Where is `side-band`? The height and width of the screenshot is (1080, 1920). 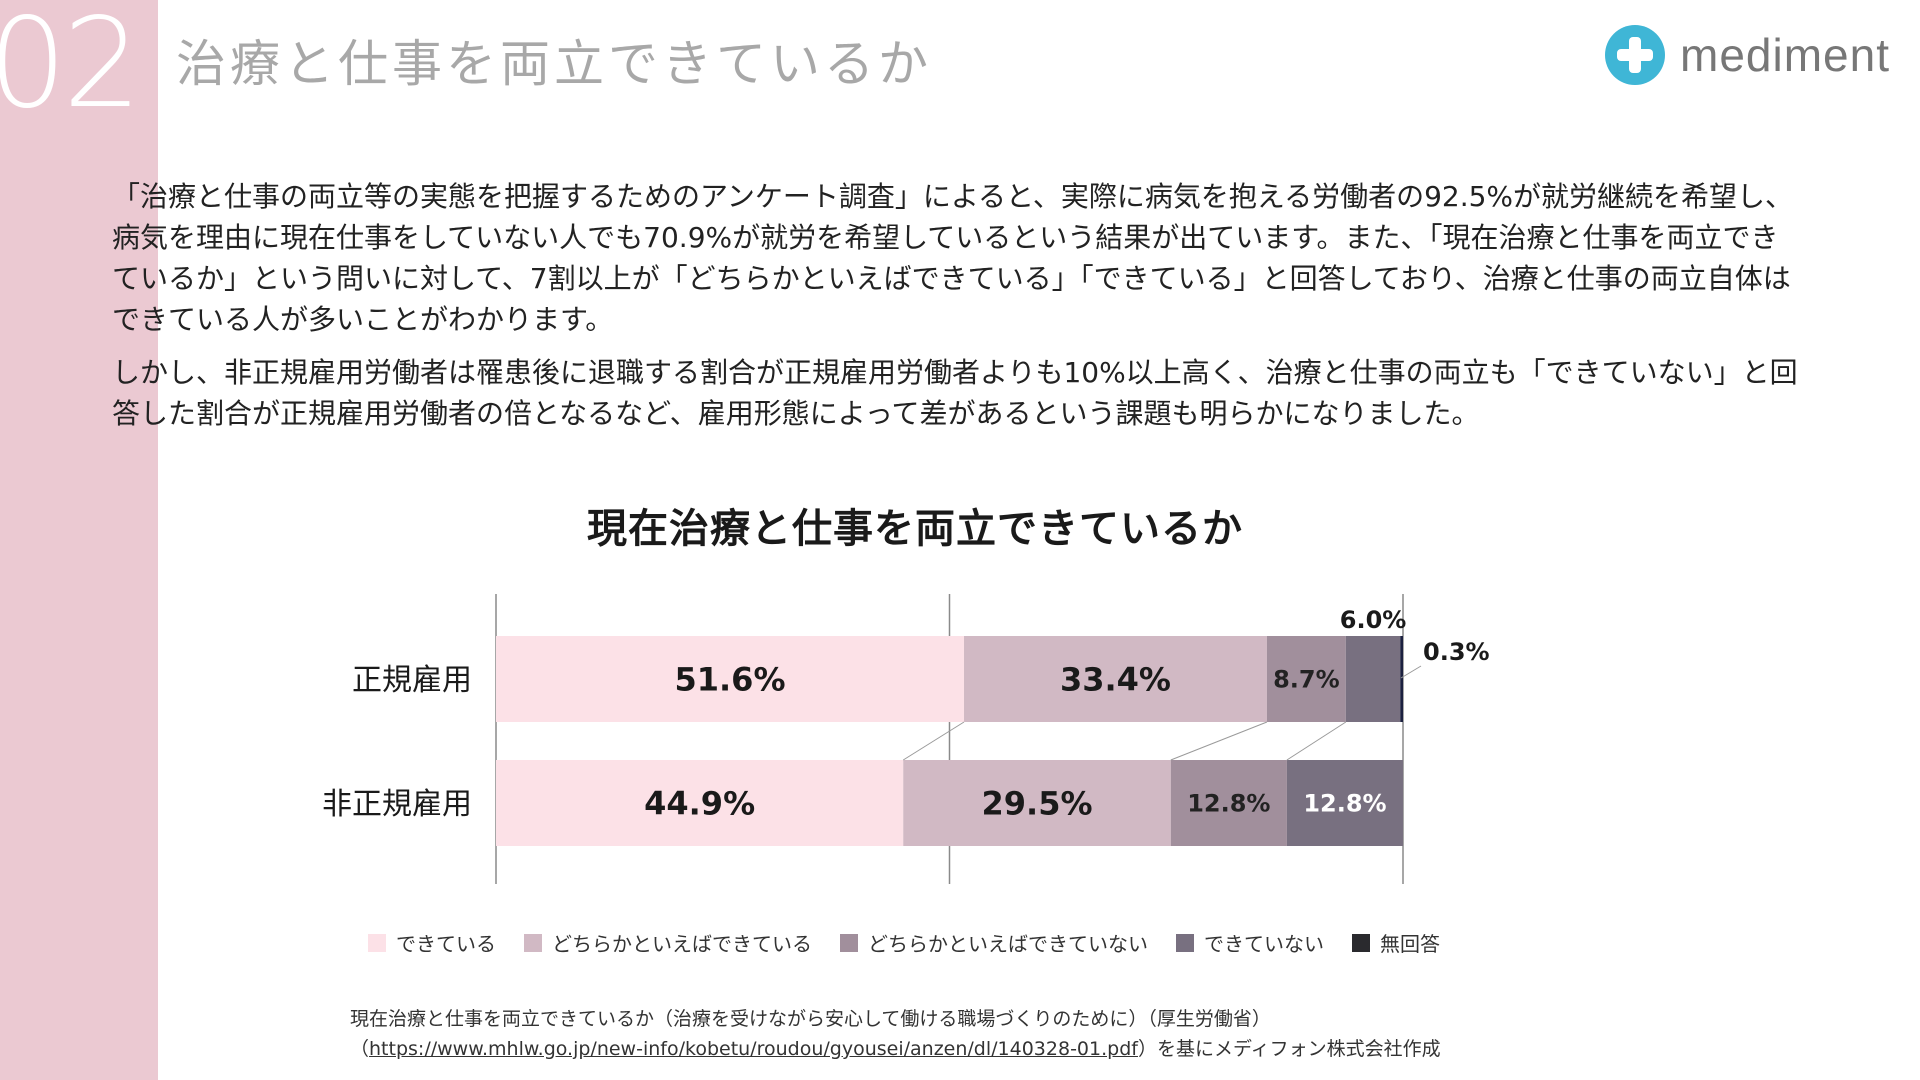
side-band is located at coordinates (79, 540).